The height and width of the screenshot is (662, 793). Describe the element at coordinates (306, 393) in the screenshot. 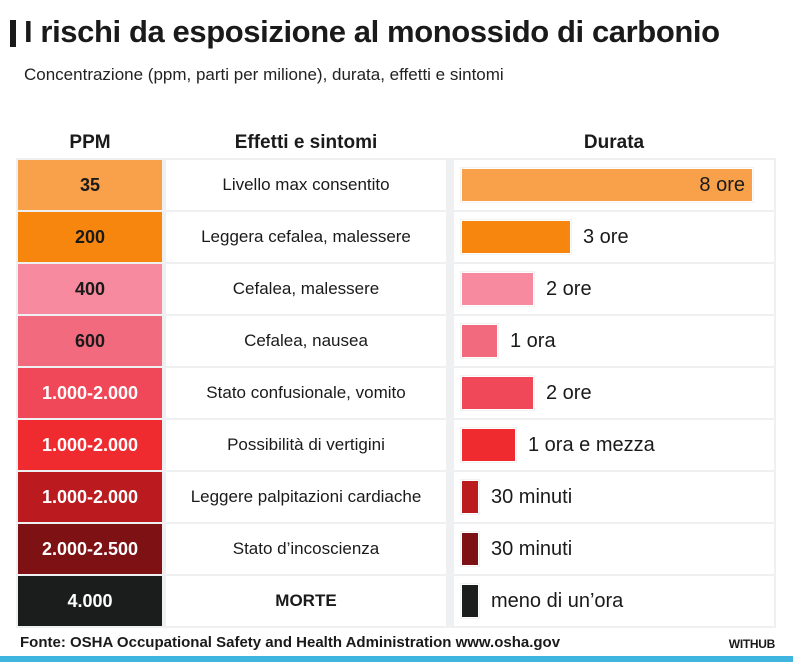

I see `effect-cell: Stato confusionale, vomito` at that location.